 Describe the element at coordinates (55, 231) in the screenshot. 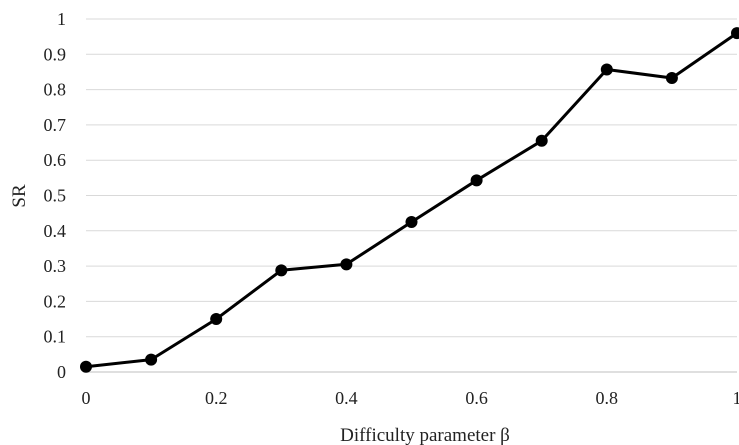

I see `y-tick-label-4: 0.4` at that location.